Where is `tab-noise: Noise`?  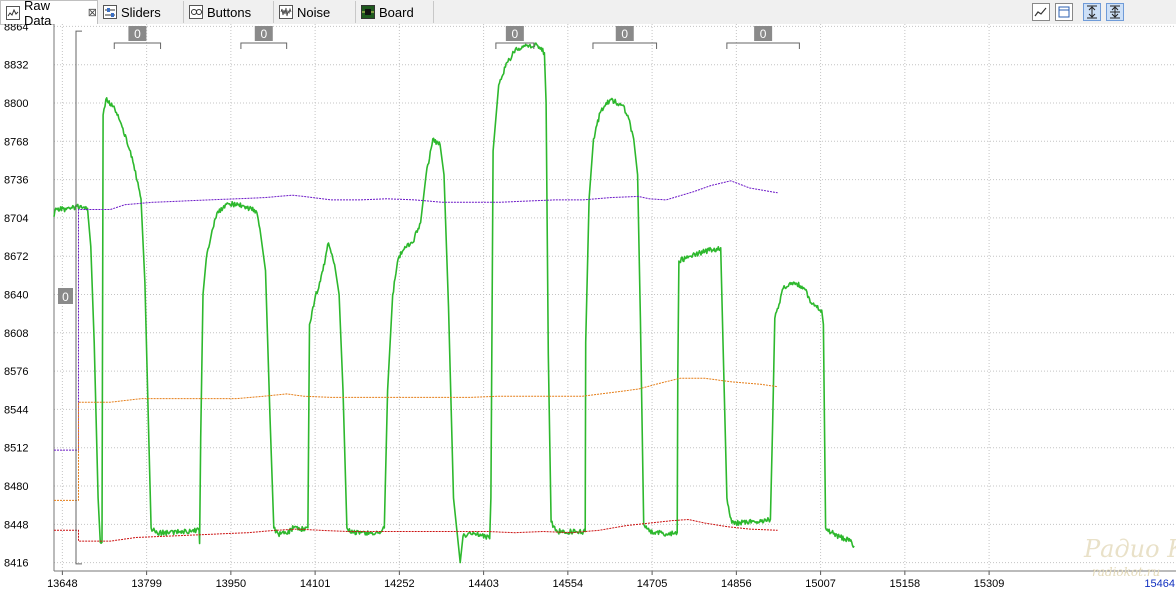 tab-noise: Noise is located at coordinates (315, 12).